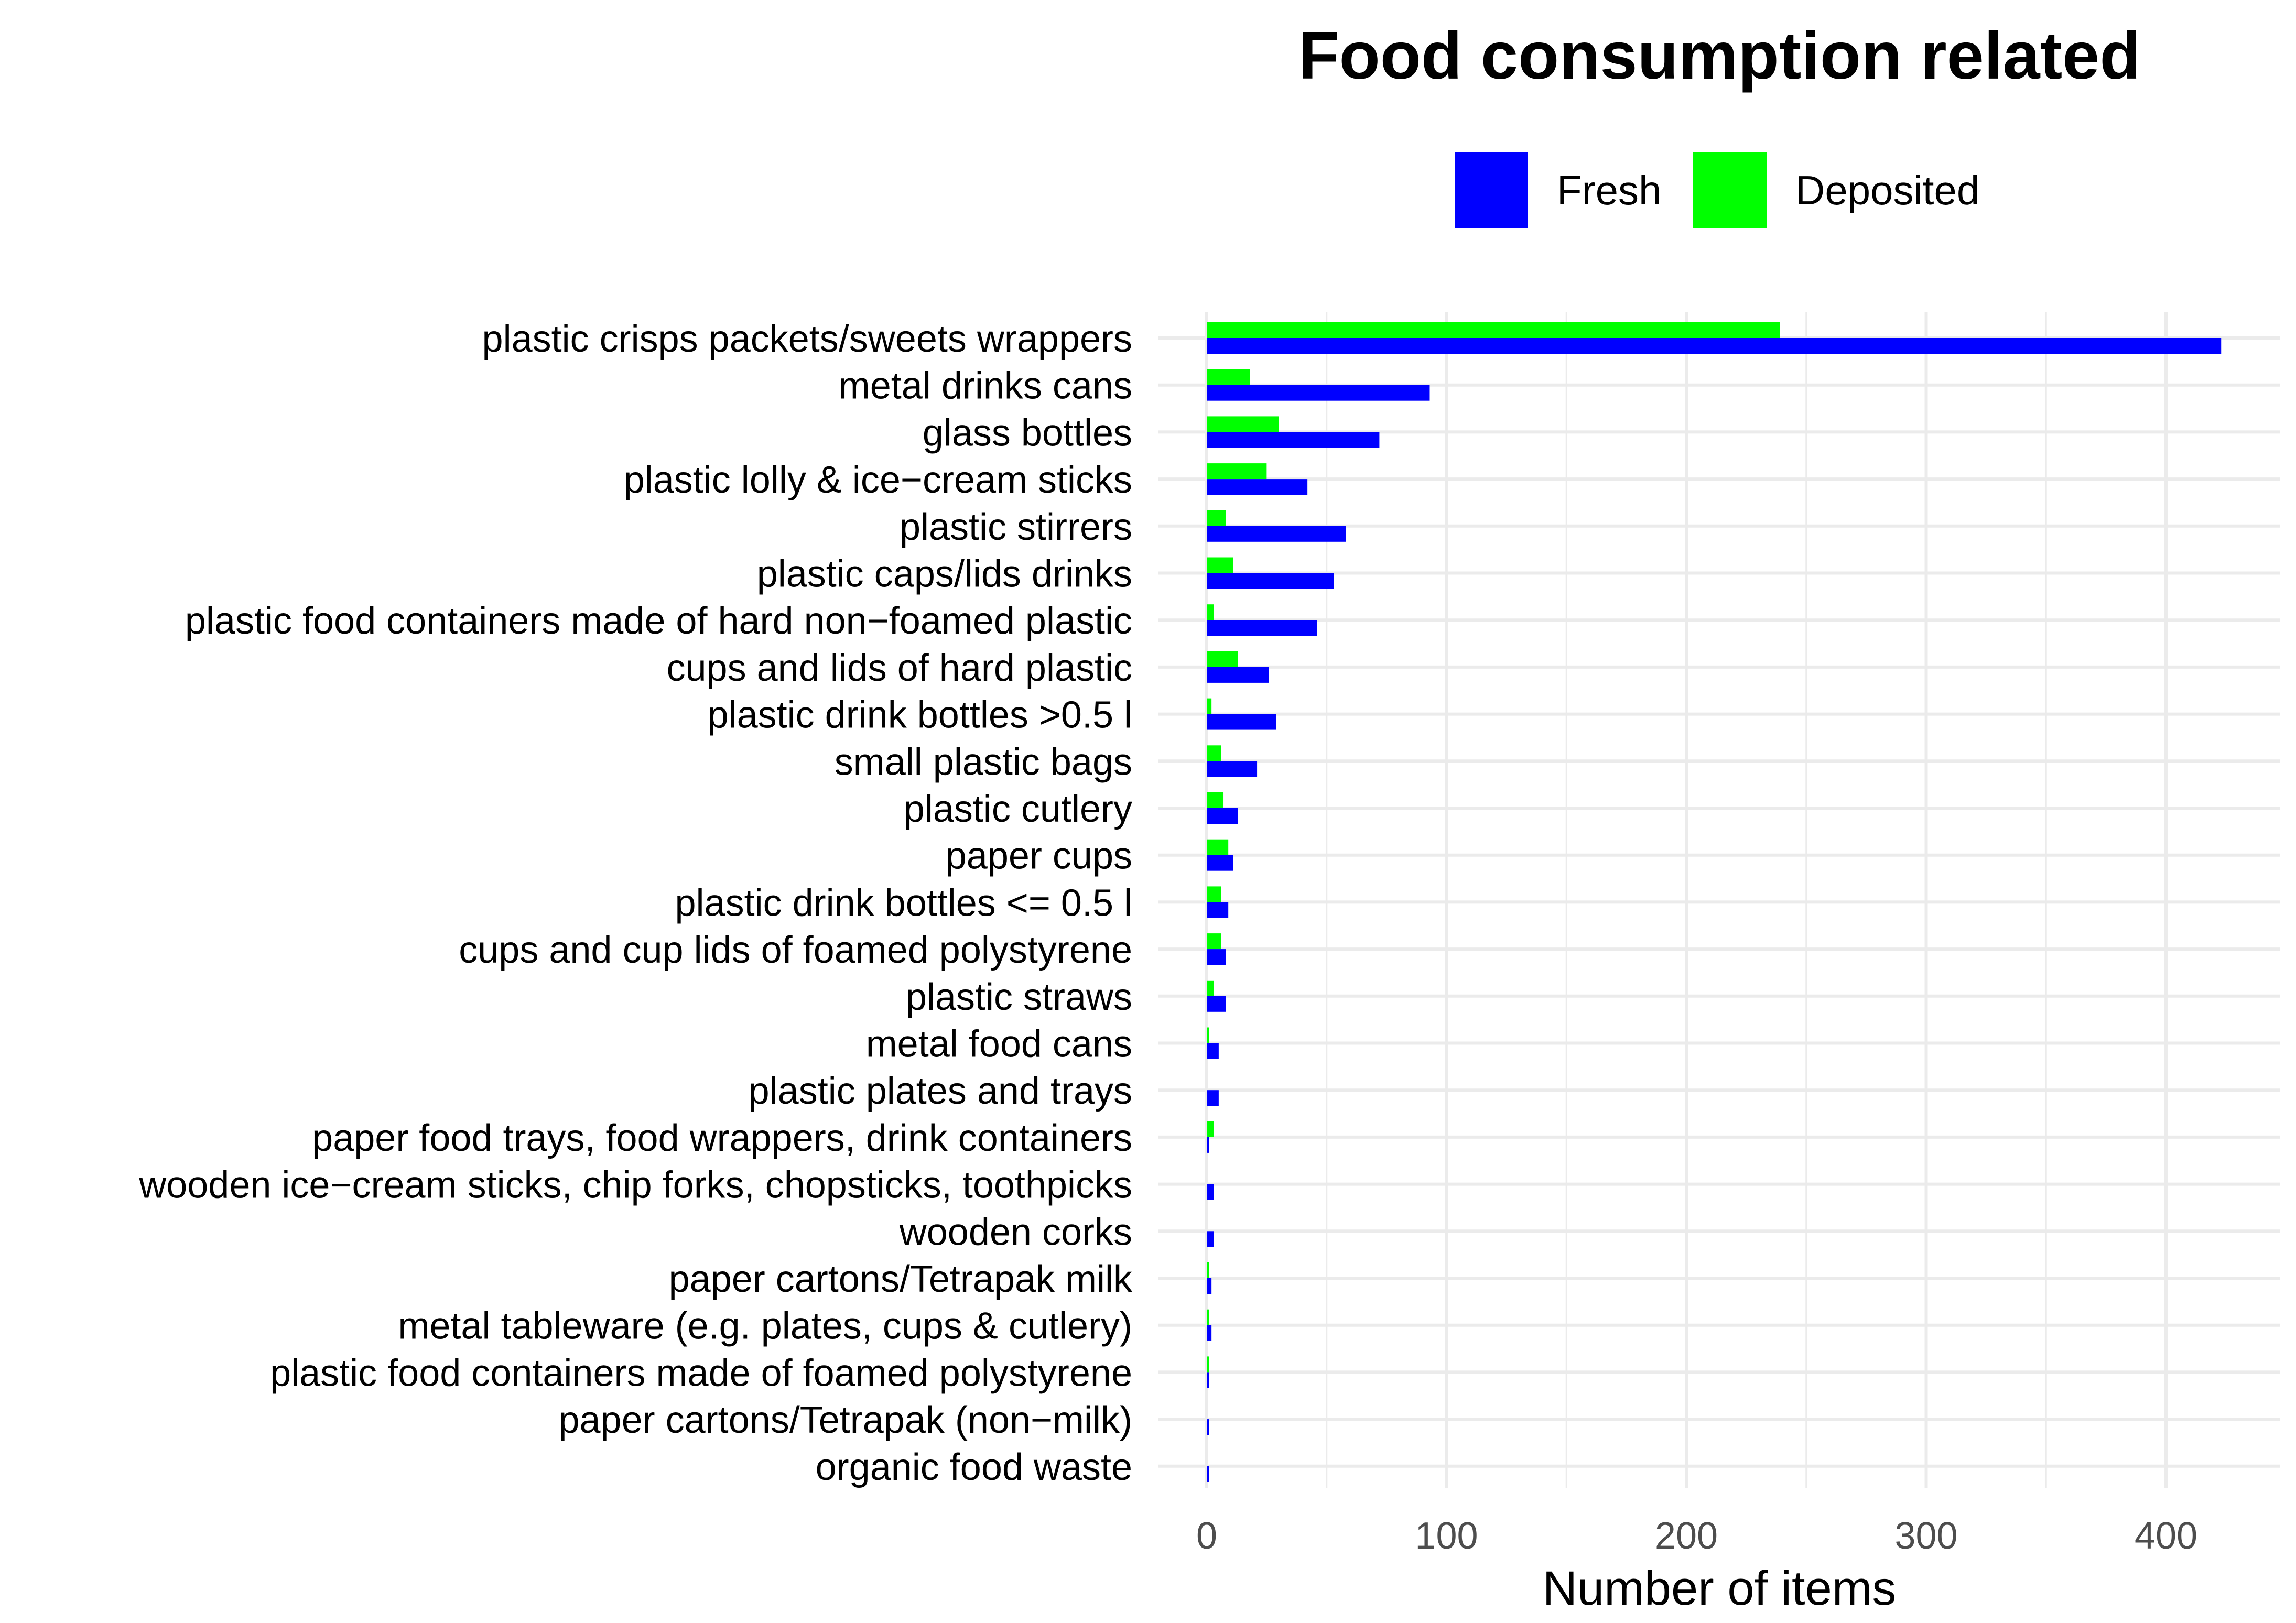 This screenshot has width=2296, height=1623. What do you see at coordinates (795, 950) in the screenshot?
I see `y-tick-label: cups and cup lids of foamed polystyrene` at bounding box center [795, 950].